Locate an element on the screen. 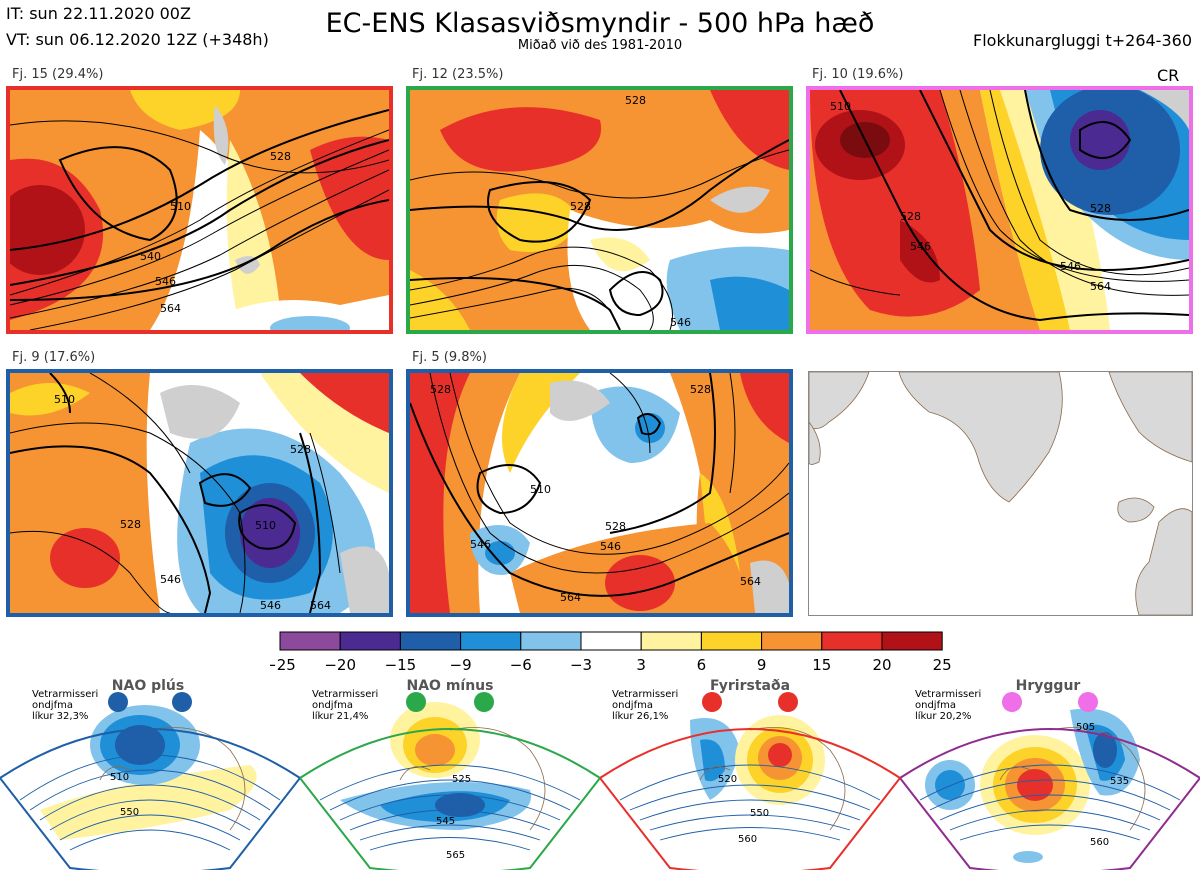  regime-map-ridge: 505 535 560 is located at coordinates (1050, 781).